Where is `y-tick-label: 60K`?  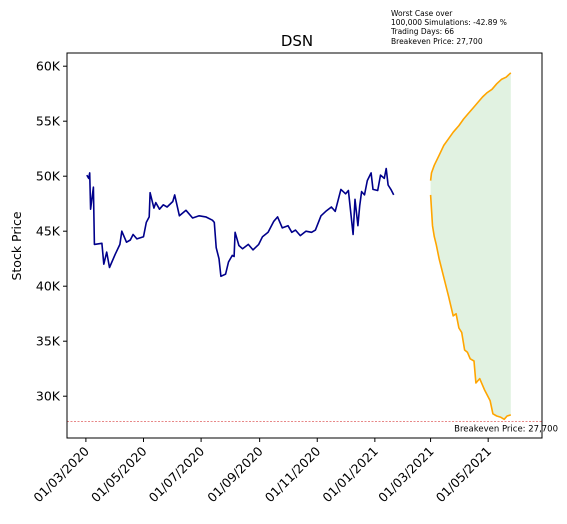
y-tick-label: 60K is located at coordinates (48, 66).